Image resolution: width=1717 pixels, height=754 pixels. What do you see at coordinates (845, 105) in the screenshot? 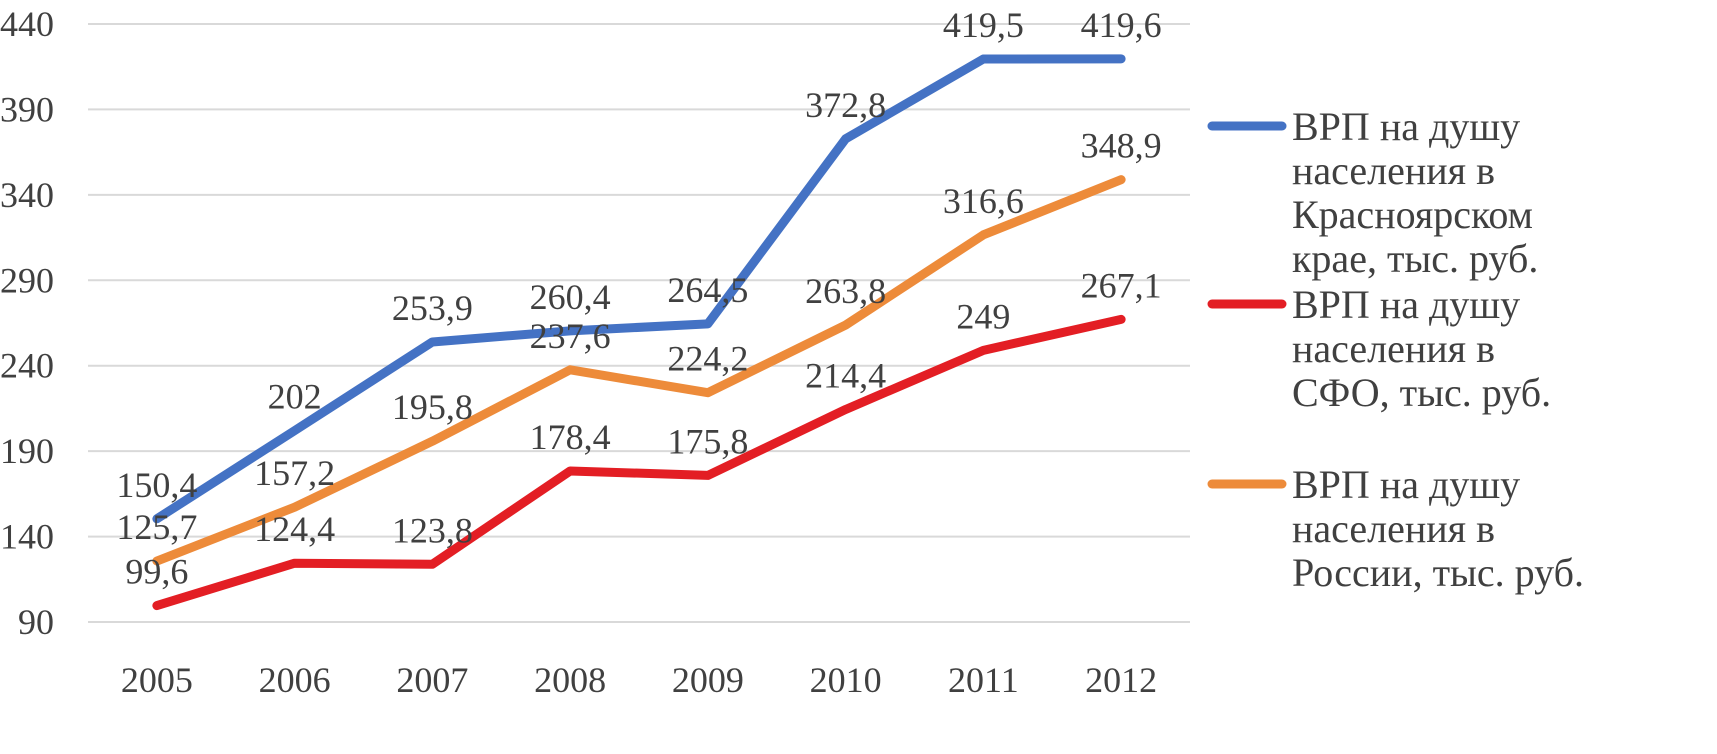
I see `data-label: 372,8` at bounding box center [845, 105].